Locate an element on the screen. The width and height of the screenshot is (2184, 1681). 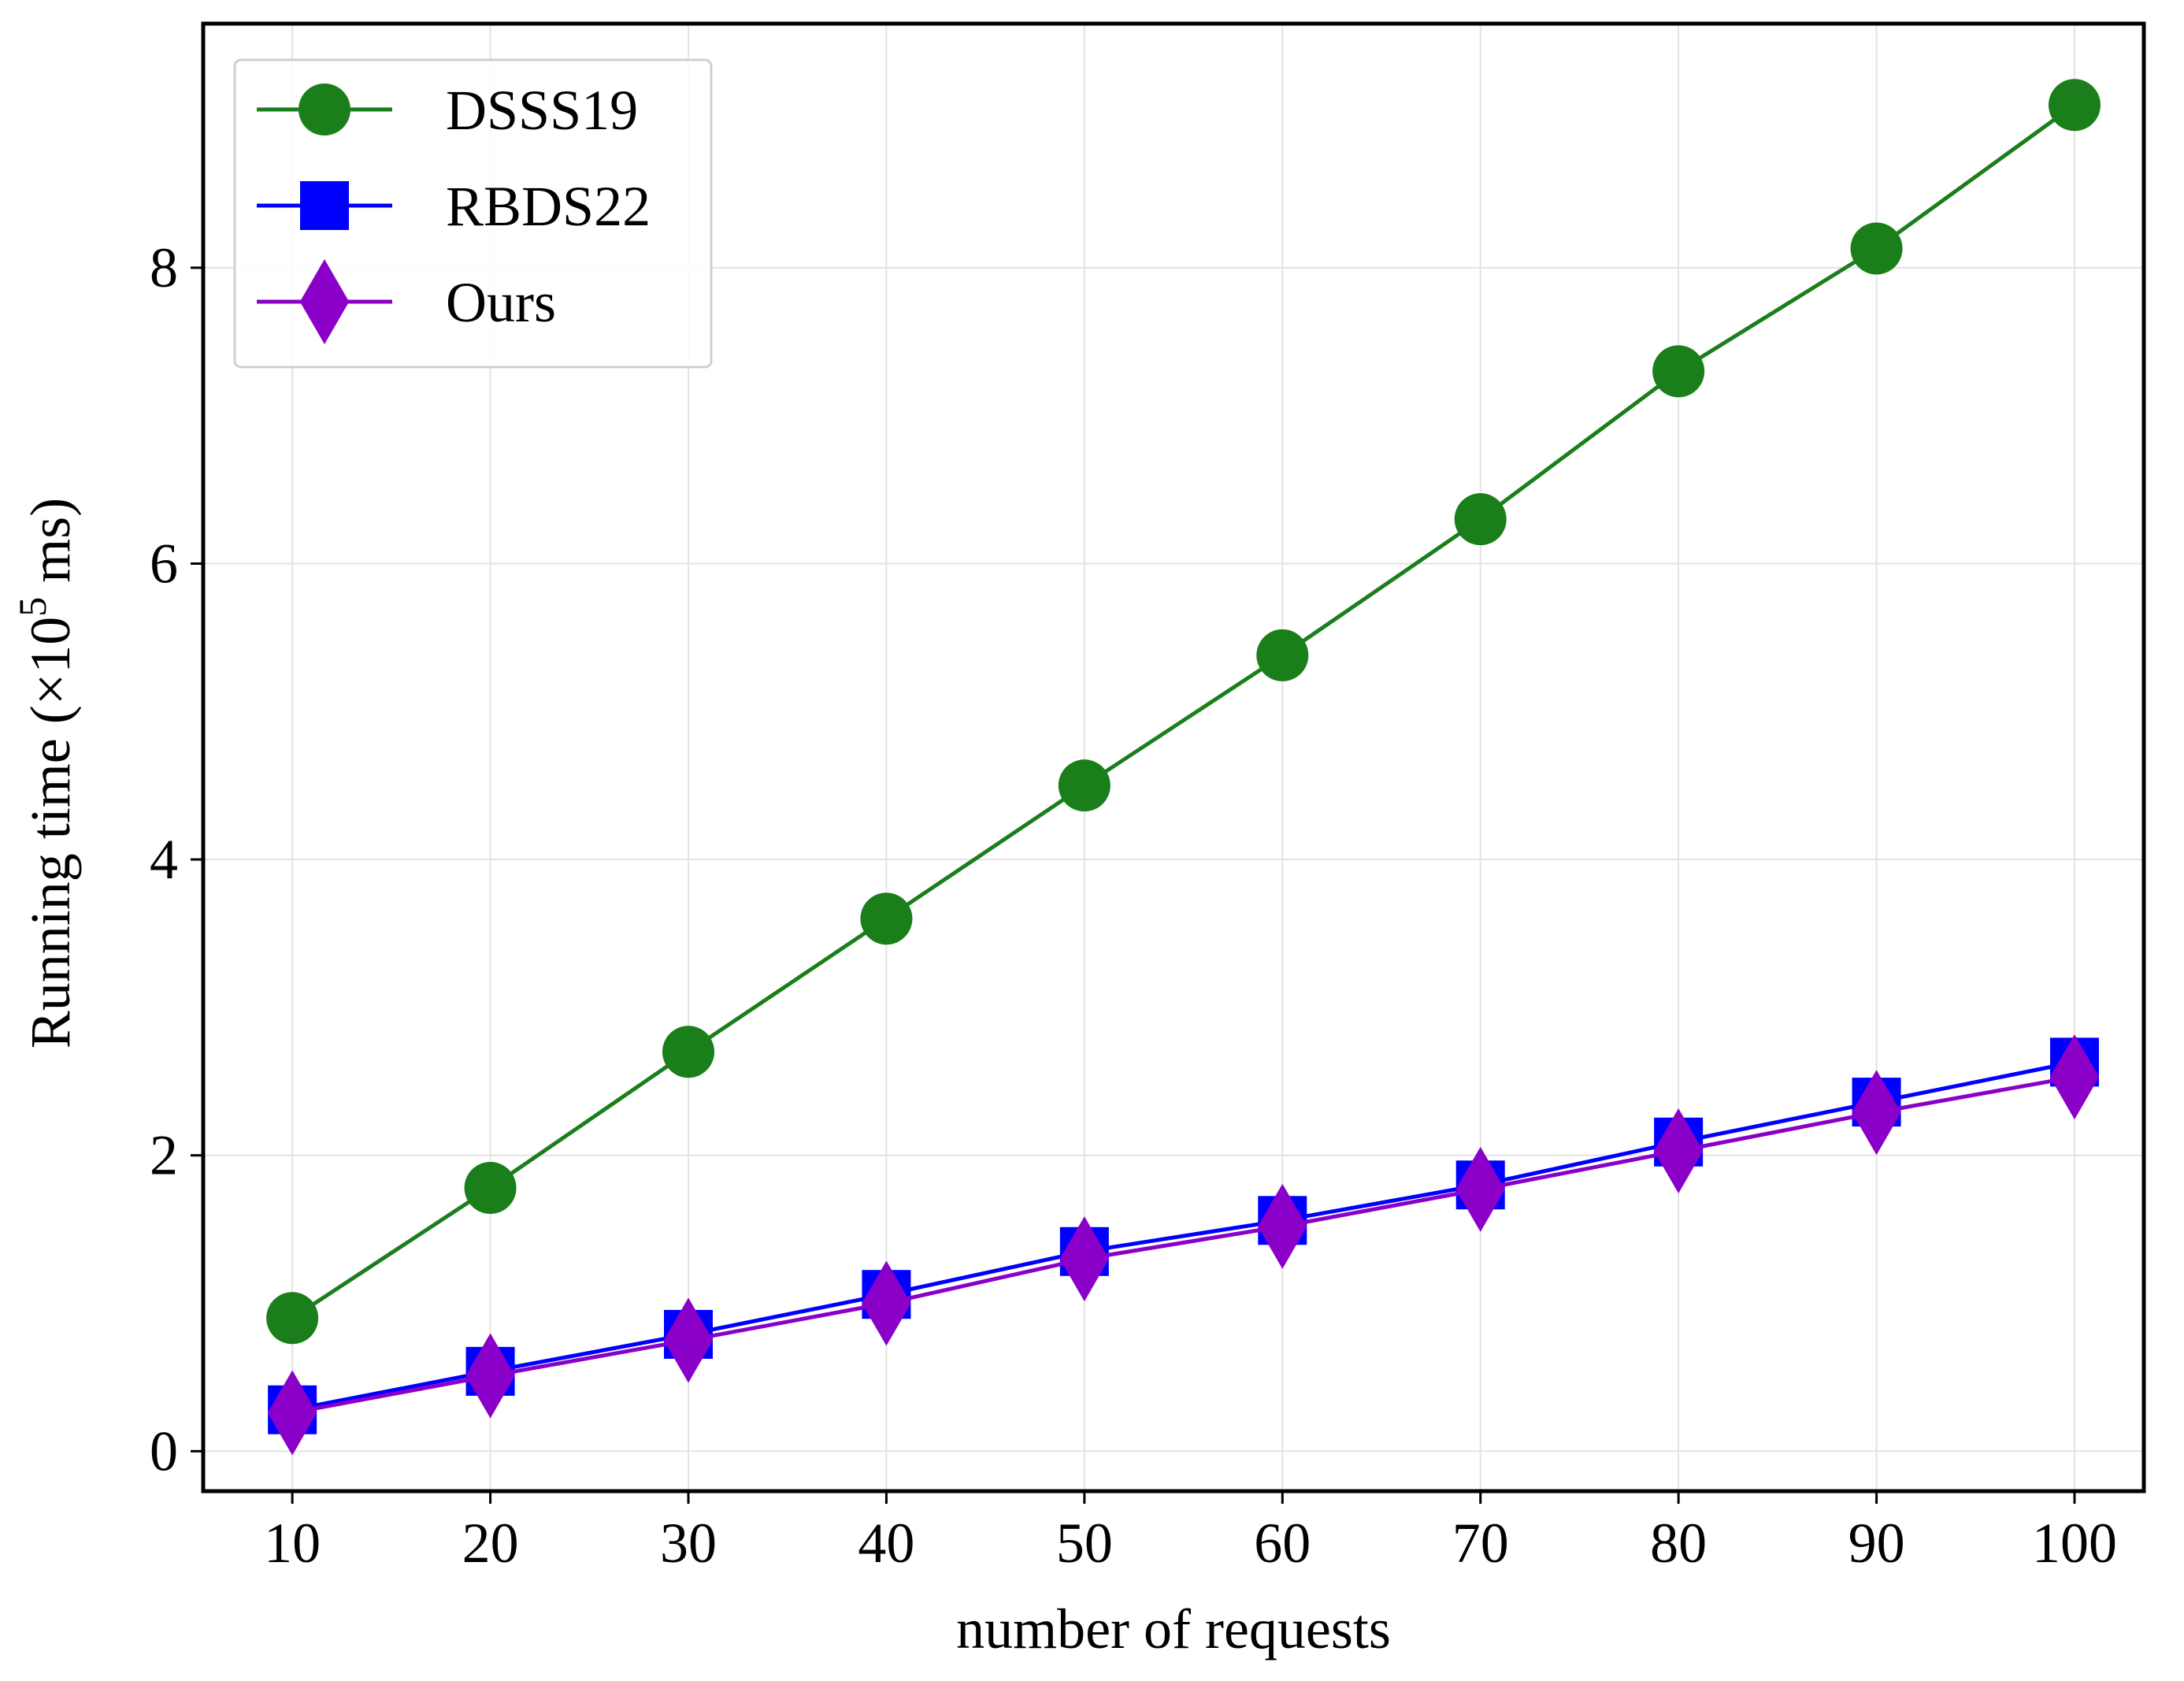
legend-box is located at coordinates (473, 213).